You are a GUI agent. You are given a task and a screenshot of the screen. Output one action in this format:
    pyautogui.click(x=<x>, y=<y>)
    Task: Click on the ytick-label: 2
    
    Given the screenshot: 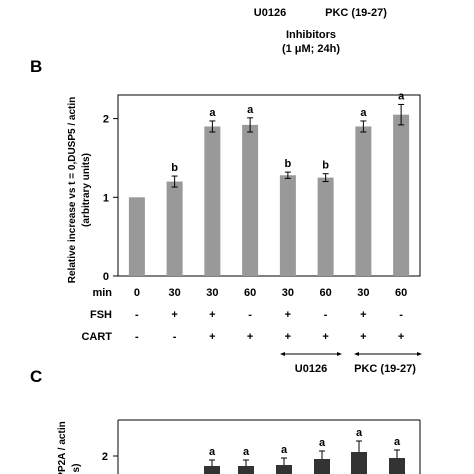 What is the action you would take?
    pyautogui.click(x=106, y=120)
    